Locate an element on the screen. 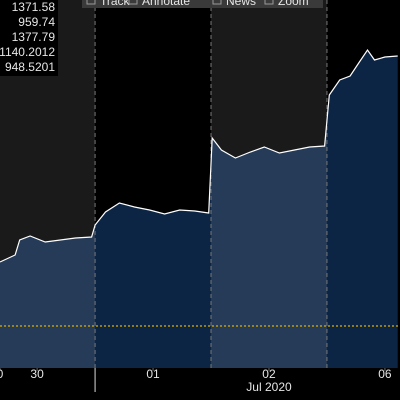 This screenshot has height=400, width=400. toolbar-button: Annotate is located at coordinates (166, 4).